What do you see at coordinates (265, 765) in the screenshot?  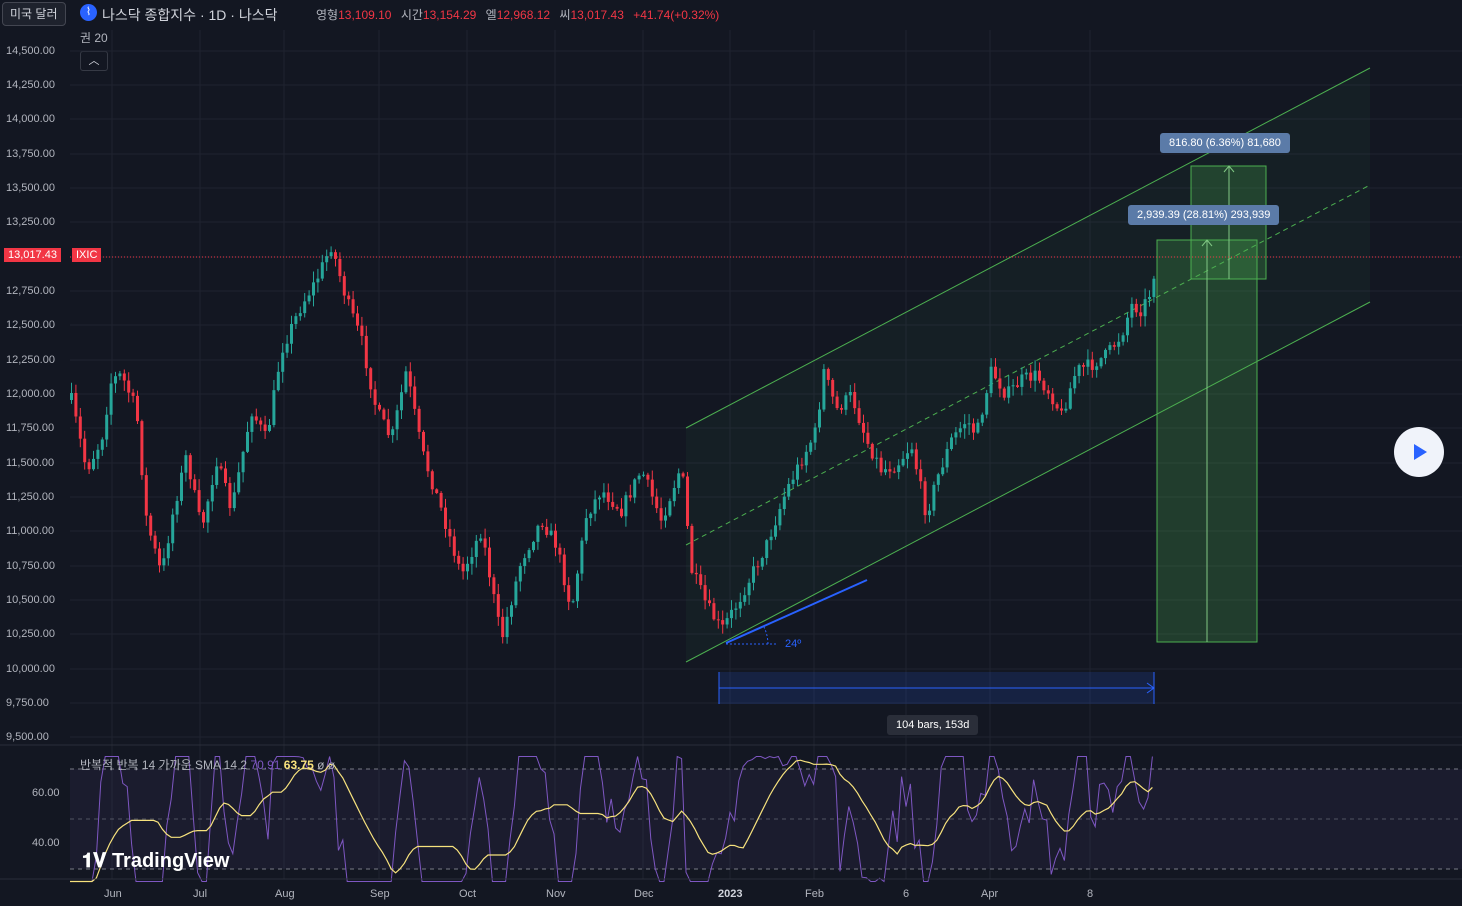 I see `rsi-value: 70.91` at bounding box center [265, 765].